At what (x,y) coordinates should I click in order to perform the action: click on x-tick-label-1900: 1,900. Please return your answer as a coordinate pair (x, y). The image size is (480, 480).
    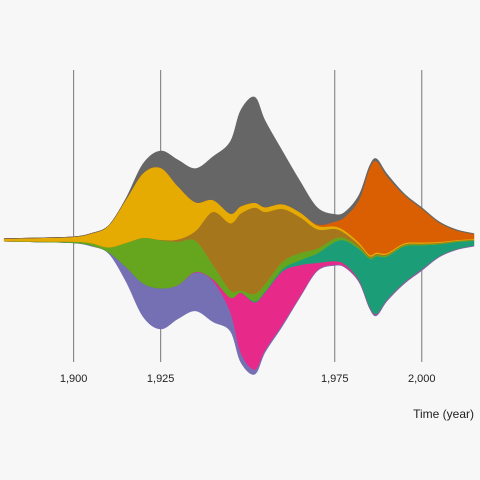
    Looking at the image, I should click on (74, 379).